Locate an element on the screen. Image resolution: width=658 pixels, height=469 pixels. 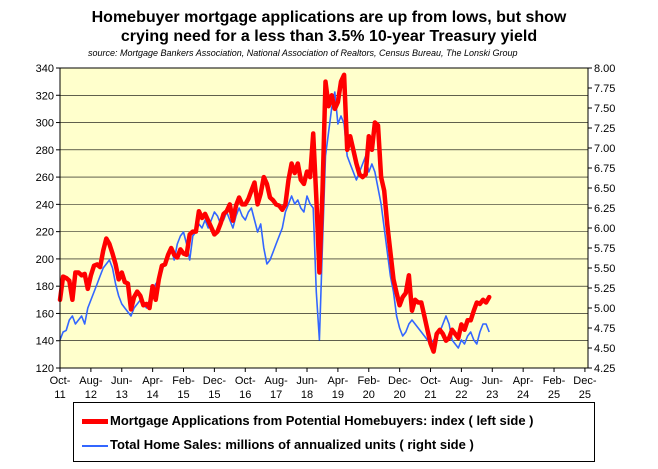
left-tick-label: 220 is located at coordinates (45, 233).